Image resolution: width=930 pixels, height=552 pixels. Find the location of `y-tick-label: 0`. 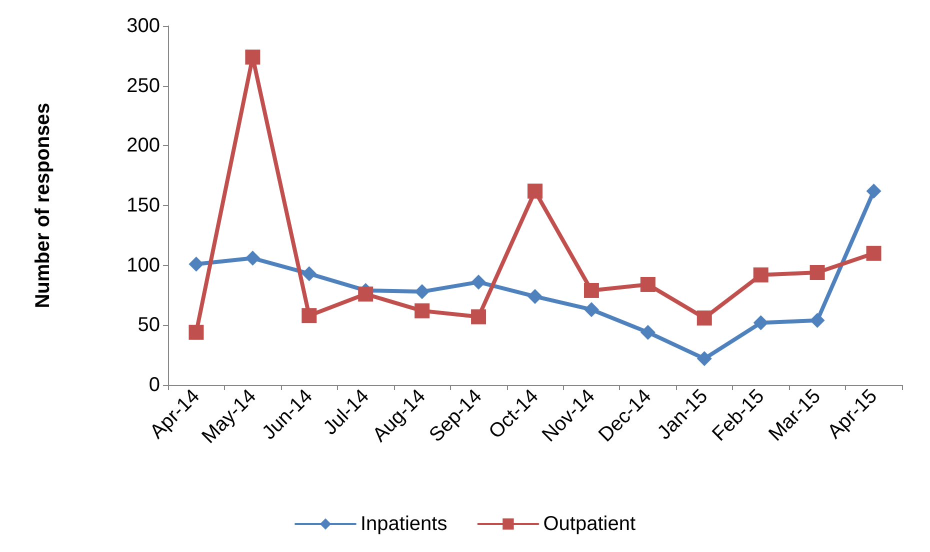

y-tick-label: 0 is located at coordinates (154, 385).